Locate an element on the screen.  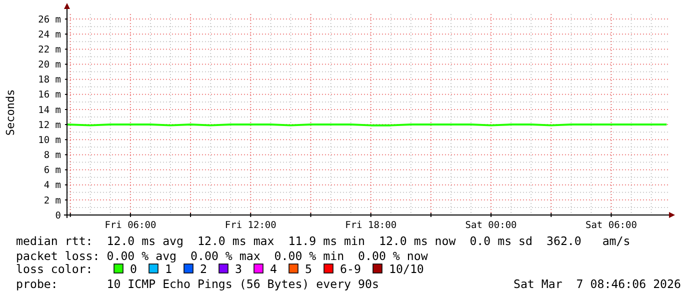
text: probe: 10 ICMP Echo Pings (56 Bytes) every 90s is located at coordinates (197, 284).